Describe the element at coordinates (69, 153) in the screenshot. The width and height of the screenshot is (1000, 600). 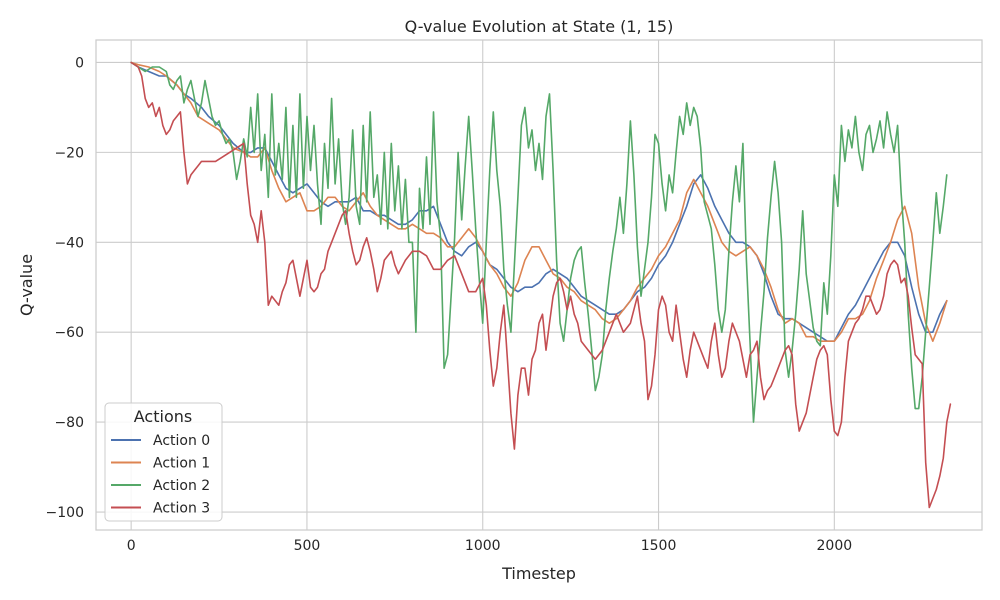
I see `y-tick-label: −20` at that location.